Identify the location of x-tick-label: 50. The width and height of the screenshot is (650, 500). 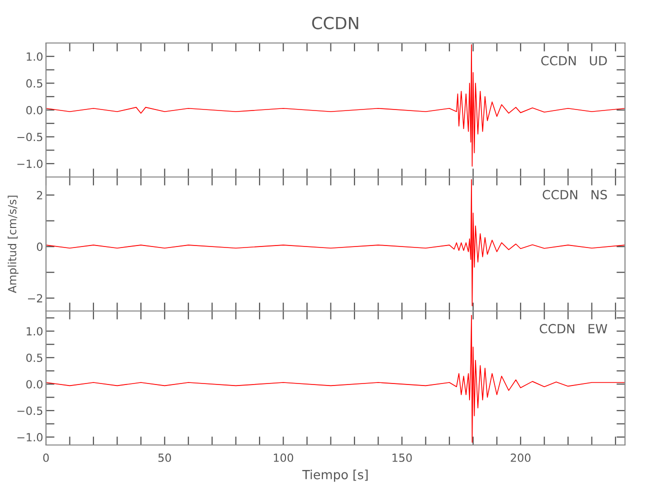
(164, 458).